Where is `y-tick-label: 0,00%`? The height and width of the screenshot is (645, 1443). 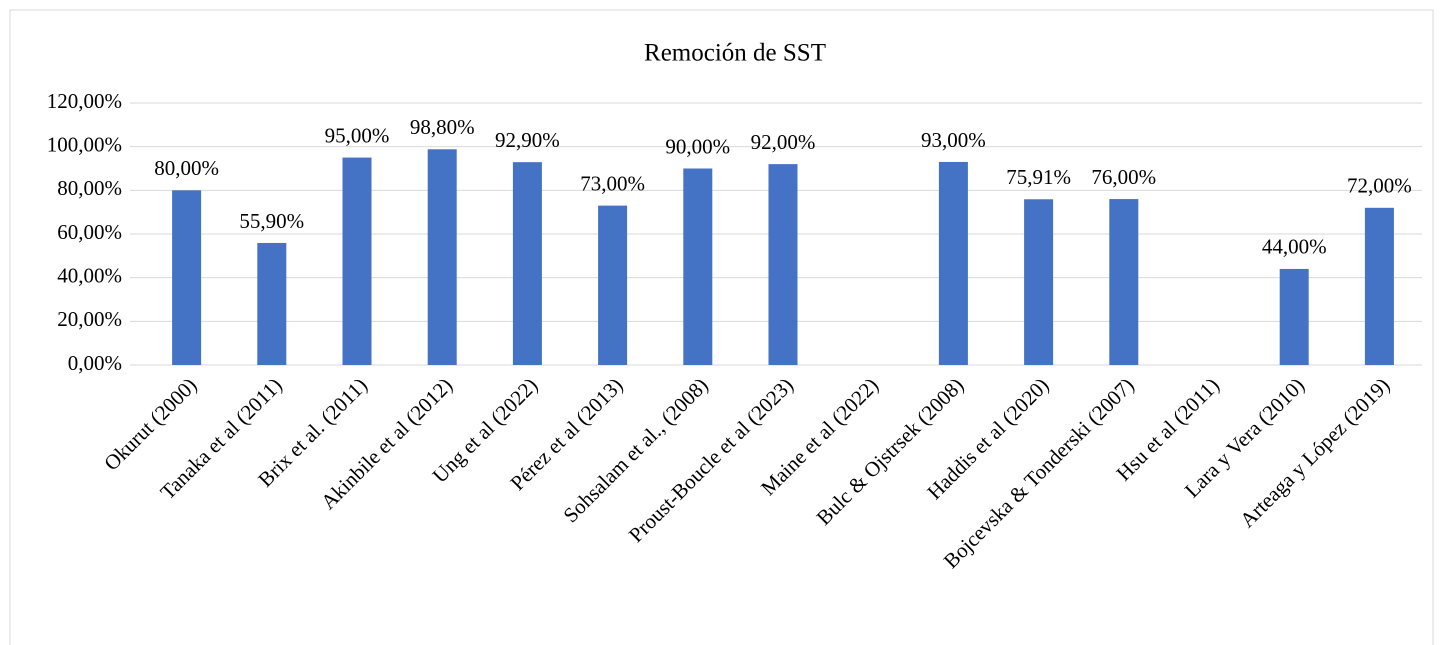 y-tick-label: 0,00% is located at coordinates (95, 363).